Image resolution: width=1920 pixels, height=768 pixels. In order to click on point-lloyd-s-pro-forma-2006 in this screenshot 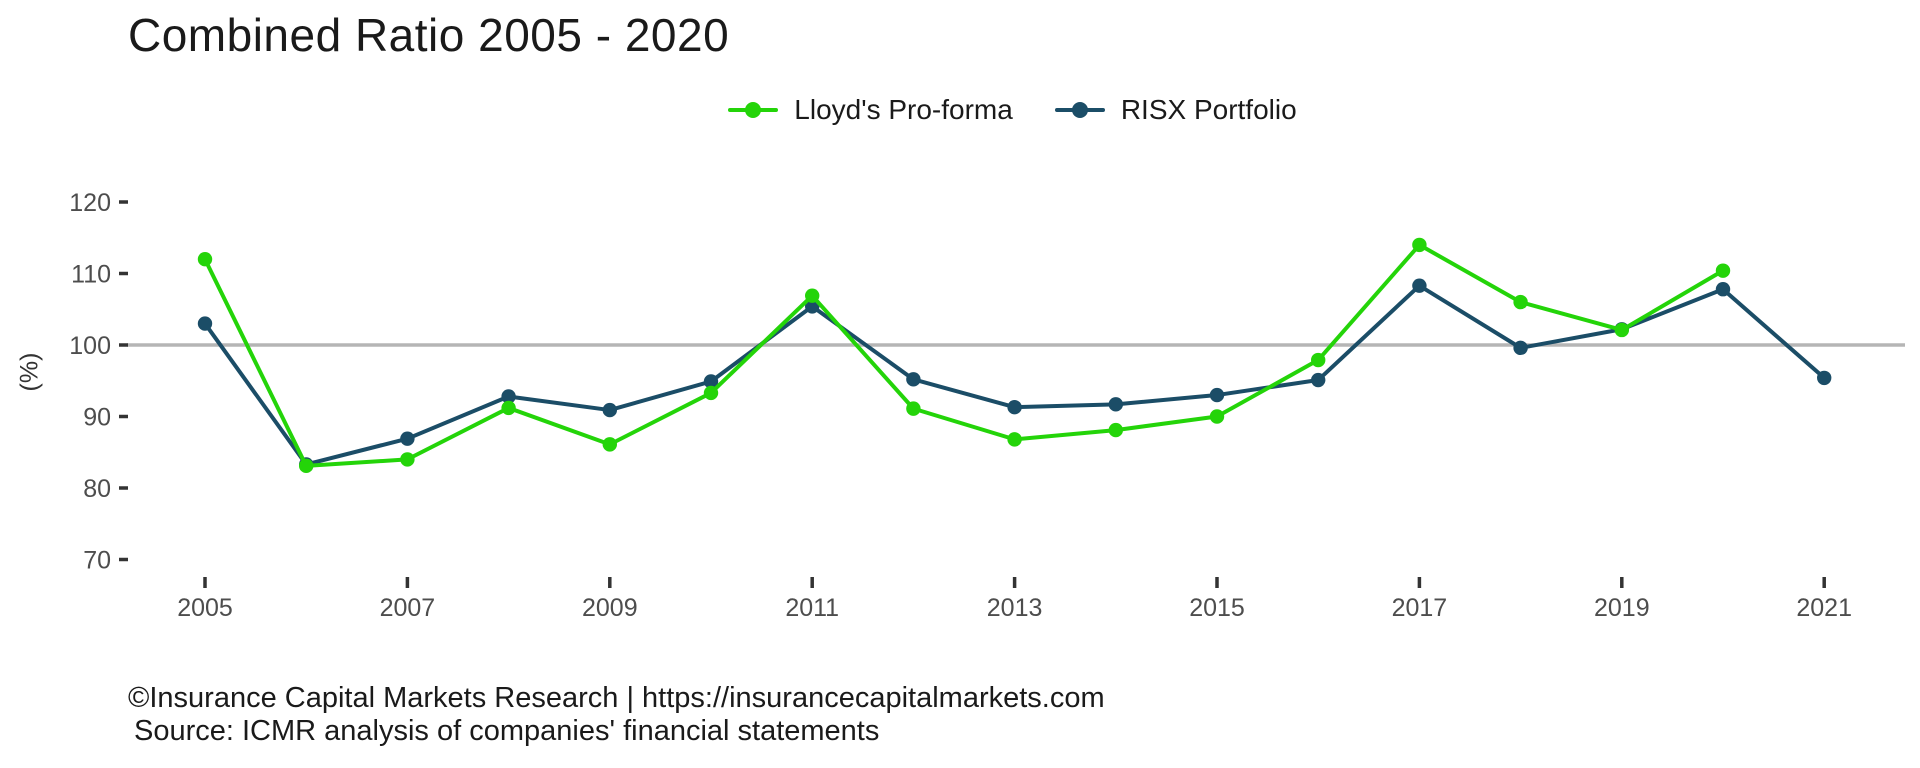, I will do `click(306, 466)`.